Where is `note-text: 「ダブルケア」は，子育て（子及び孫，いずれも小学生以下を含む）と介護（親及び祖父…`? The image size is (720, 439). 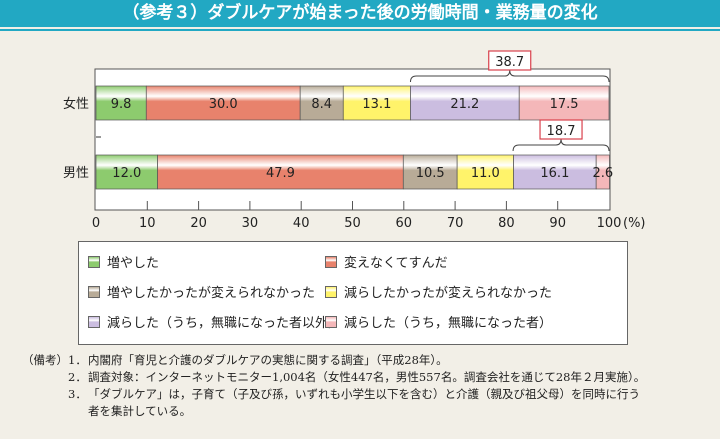
note-text: 「ダブルケア」は，子育て（子及び孫，いずれも小学生以下を含む）と介護（親及び祖父… is located at coordinates (364, 394).